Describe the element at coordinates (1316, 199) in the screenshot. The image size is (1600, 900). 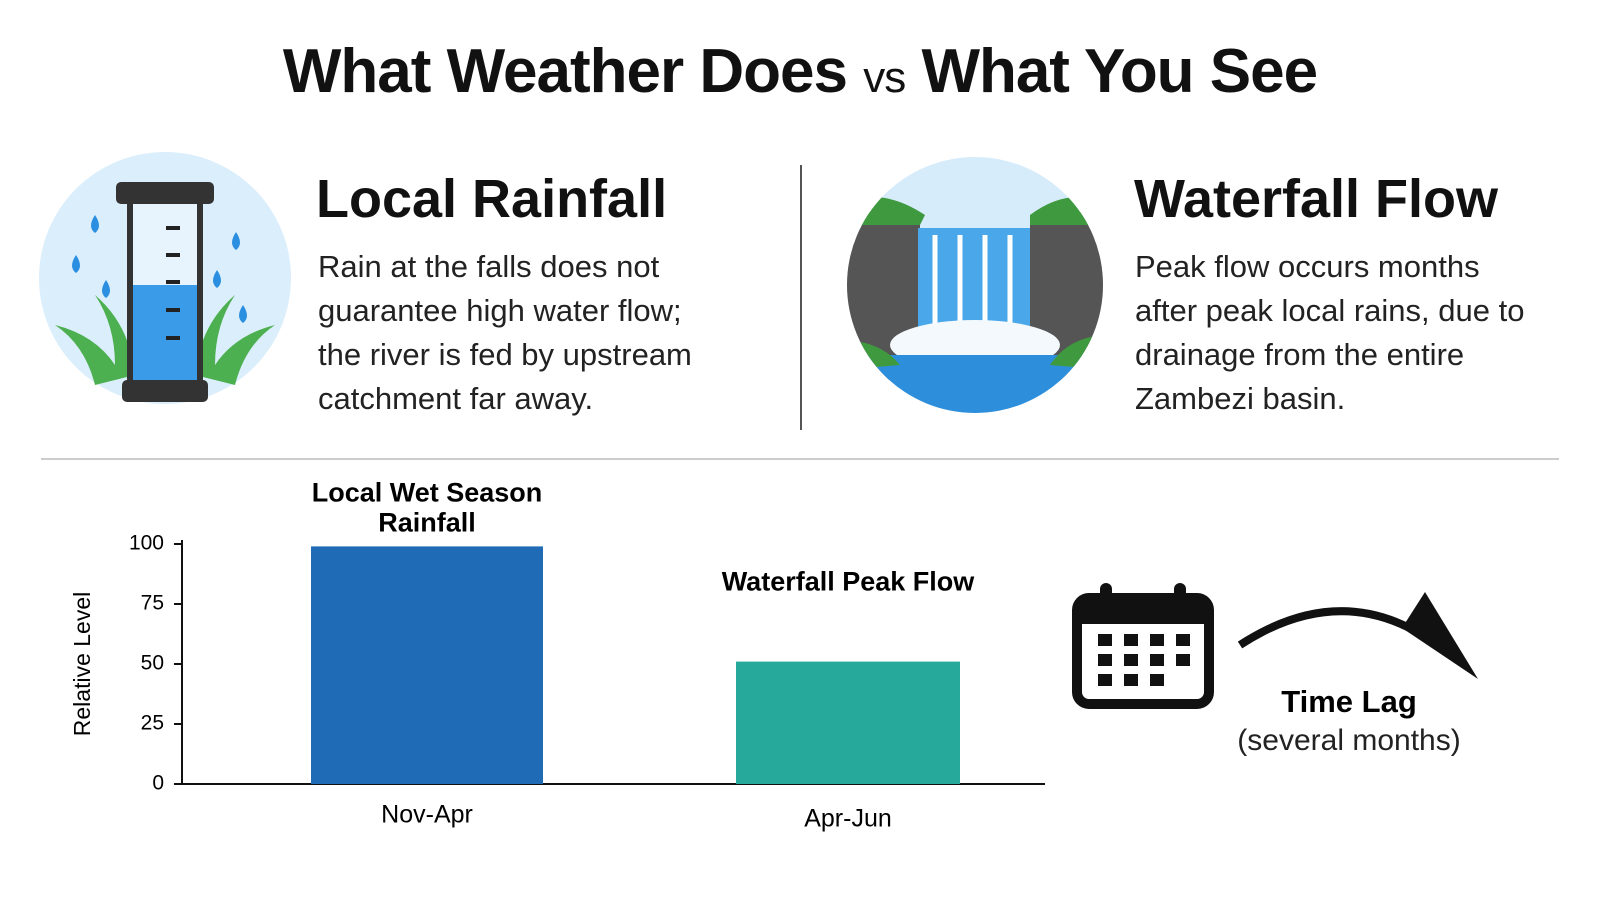
I see `panel-heading: Waterfall Flow` at that location.